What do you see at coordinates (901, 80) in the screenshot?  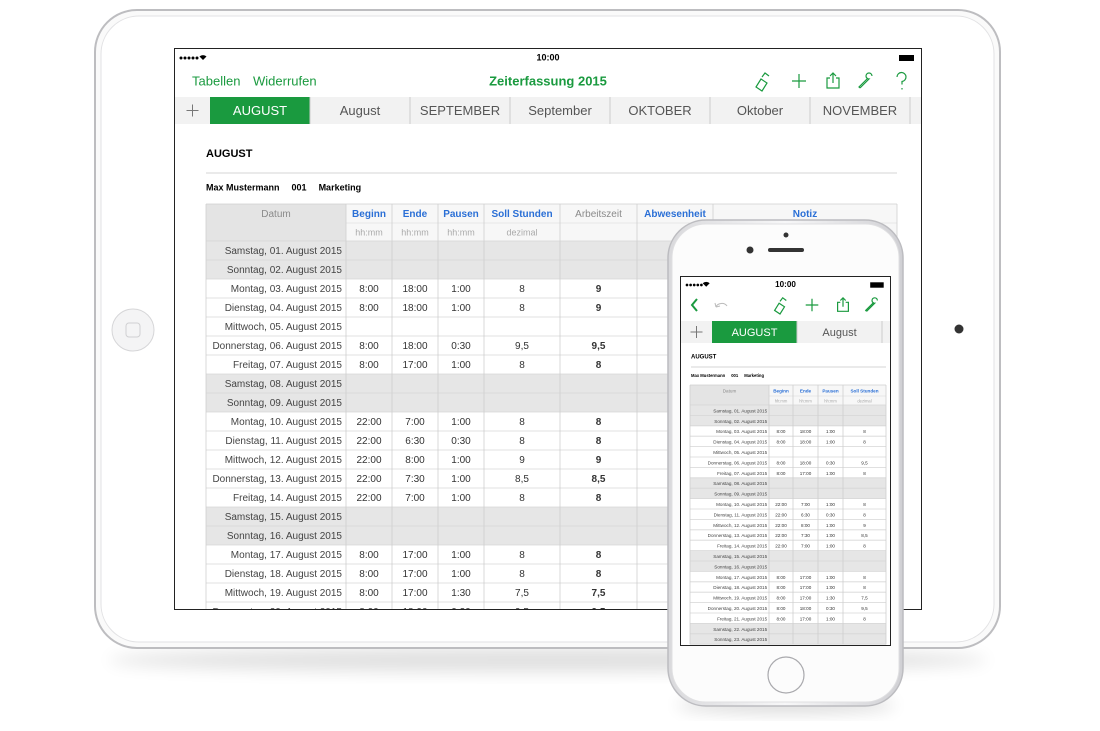 I see `help-icon` at bounding box center [901, 80].